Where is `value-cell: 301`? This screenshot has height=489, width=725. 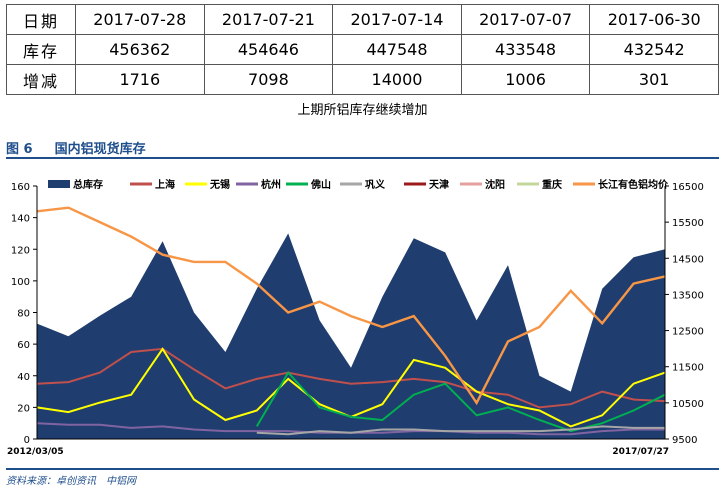
value-cell: 301 is located at coordinates (654, 79).